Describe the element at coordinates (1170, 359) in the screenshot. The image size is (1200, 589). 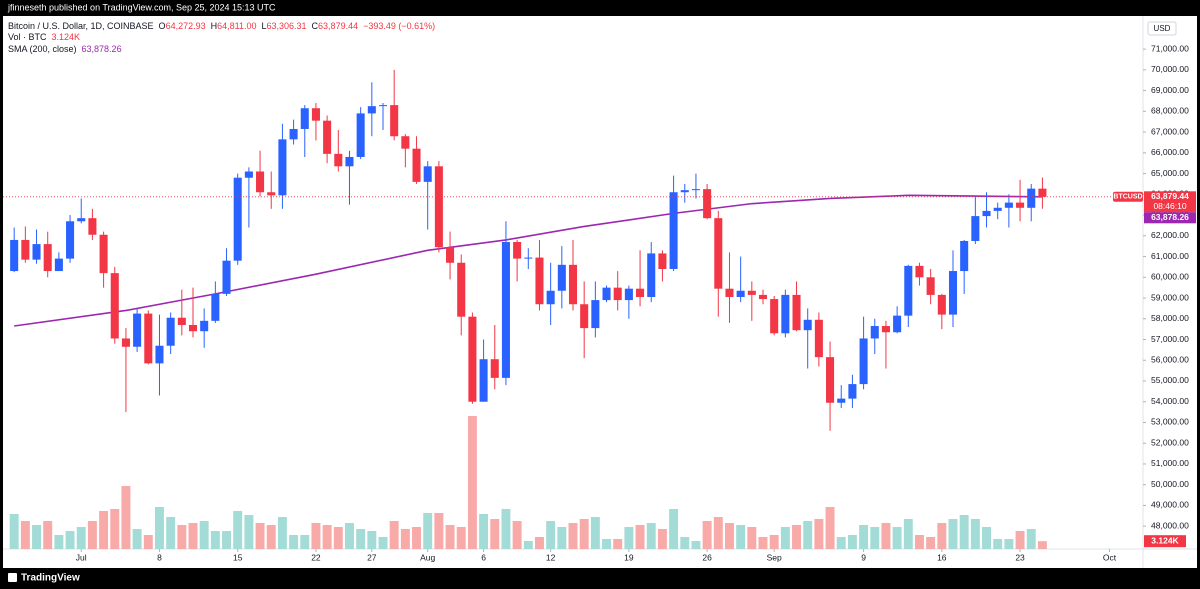
I see `y-tick-label: 56,000.00` at that location.